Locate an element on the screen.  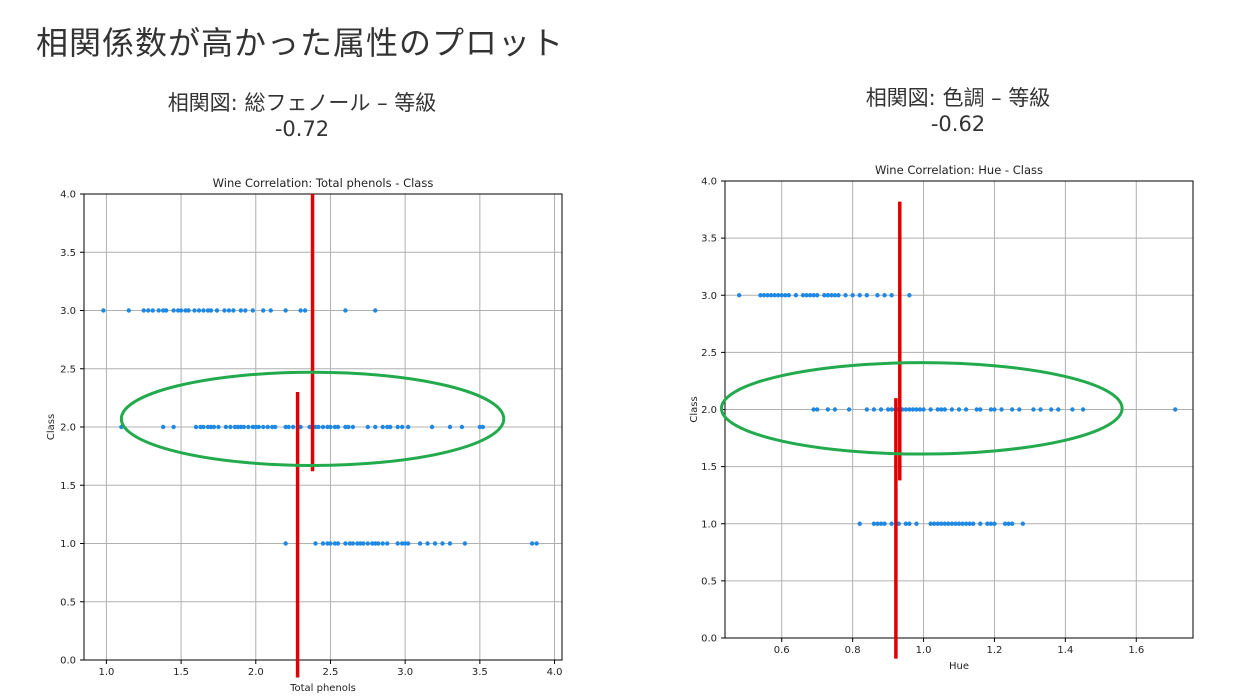
y-tick-label: 0.5 is located at coordinates (68, 602).